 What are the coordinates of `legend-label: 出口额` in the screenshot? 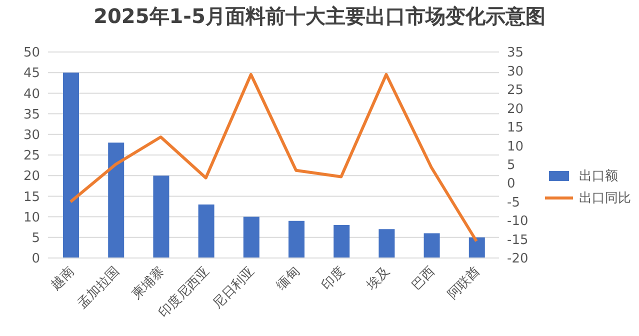 It's located at (598, 176).